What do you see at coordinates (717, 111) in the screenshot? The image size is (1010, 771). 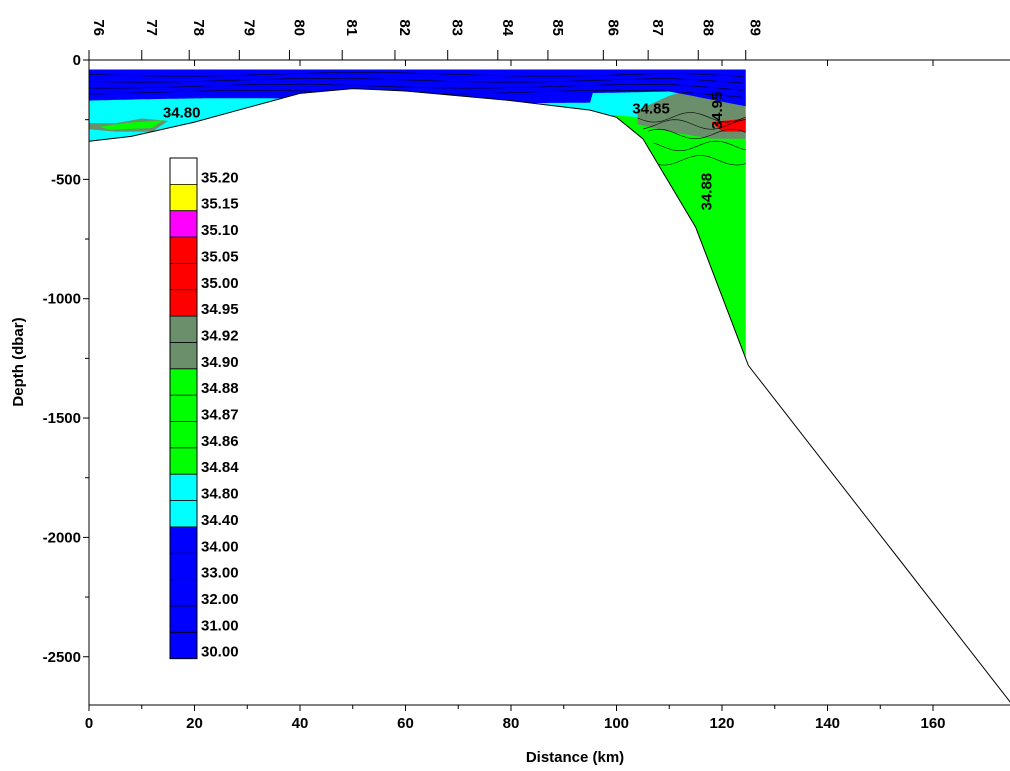 I see `contour-label: 34.95` at bounding box center [717, 111].